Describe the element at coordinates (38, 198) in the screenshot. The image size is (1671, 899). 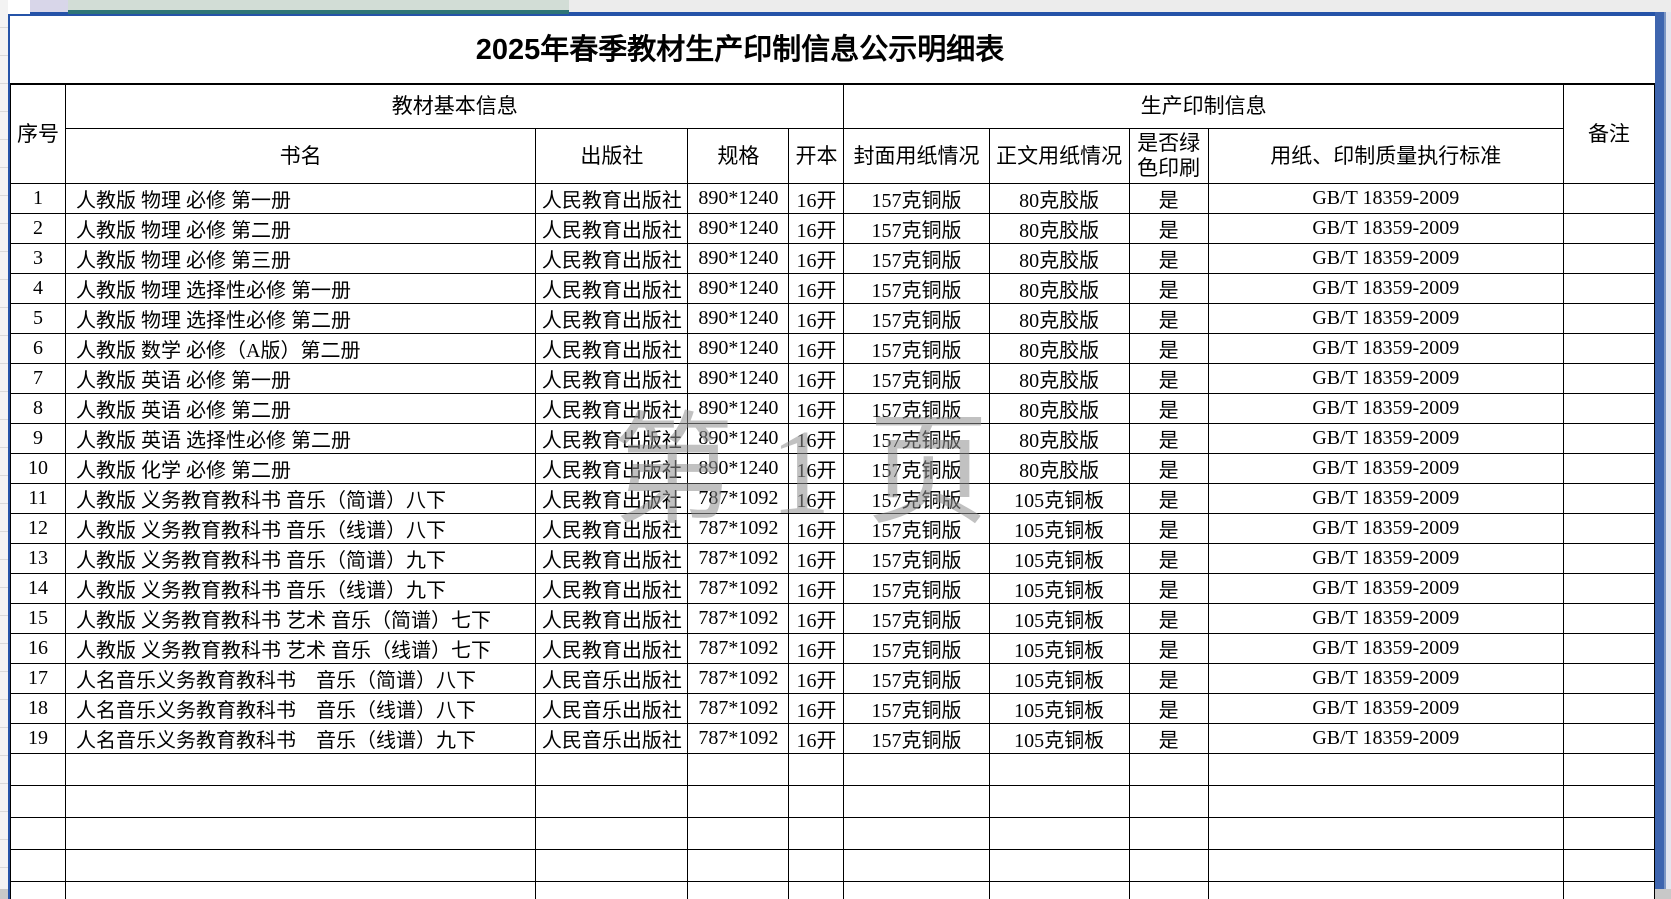
I see `cell-seq: 1` at that location.